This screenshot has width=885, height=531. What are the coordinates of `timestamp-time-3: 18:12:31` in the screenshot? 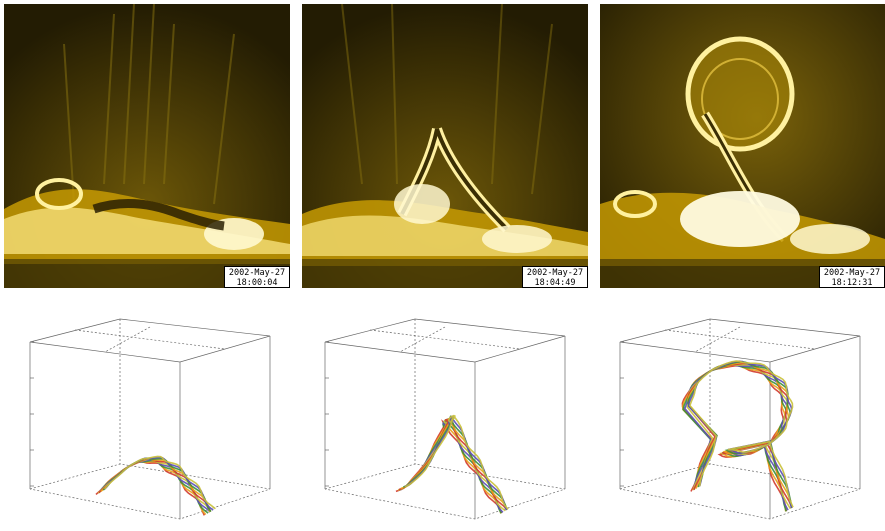 It's located at (852, 283).